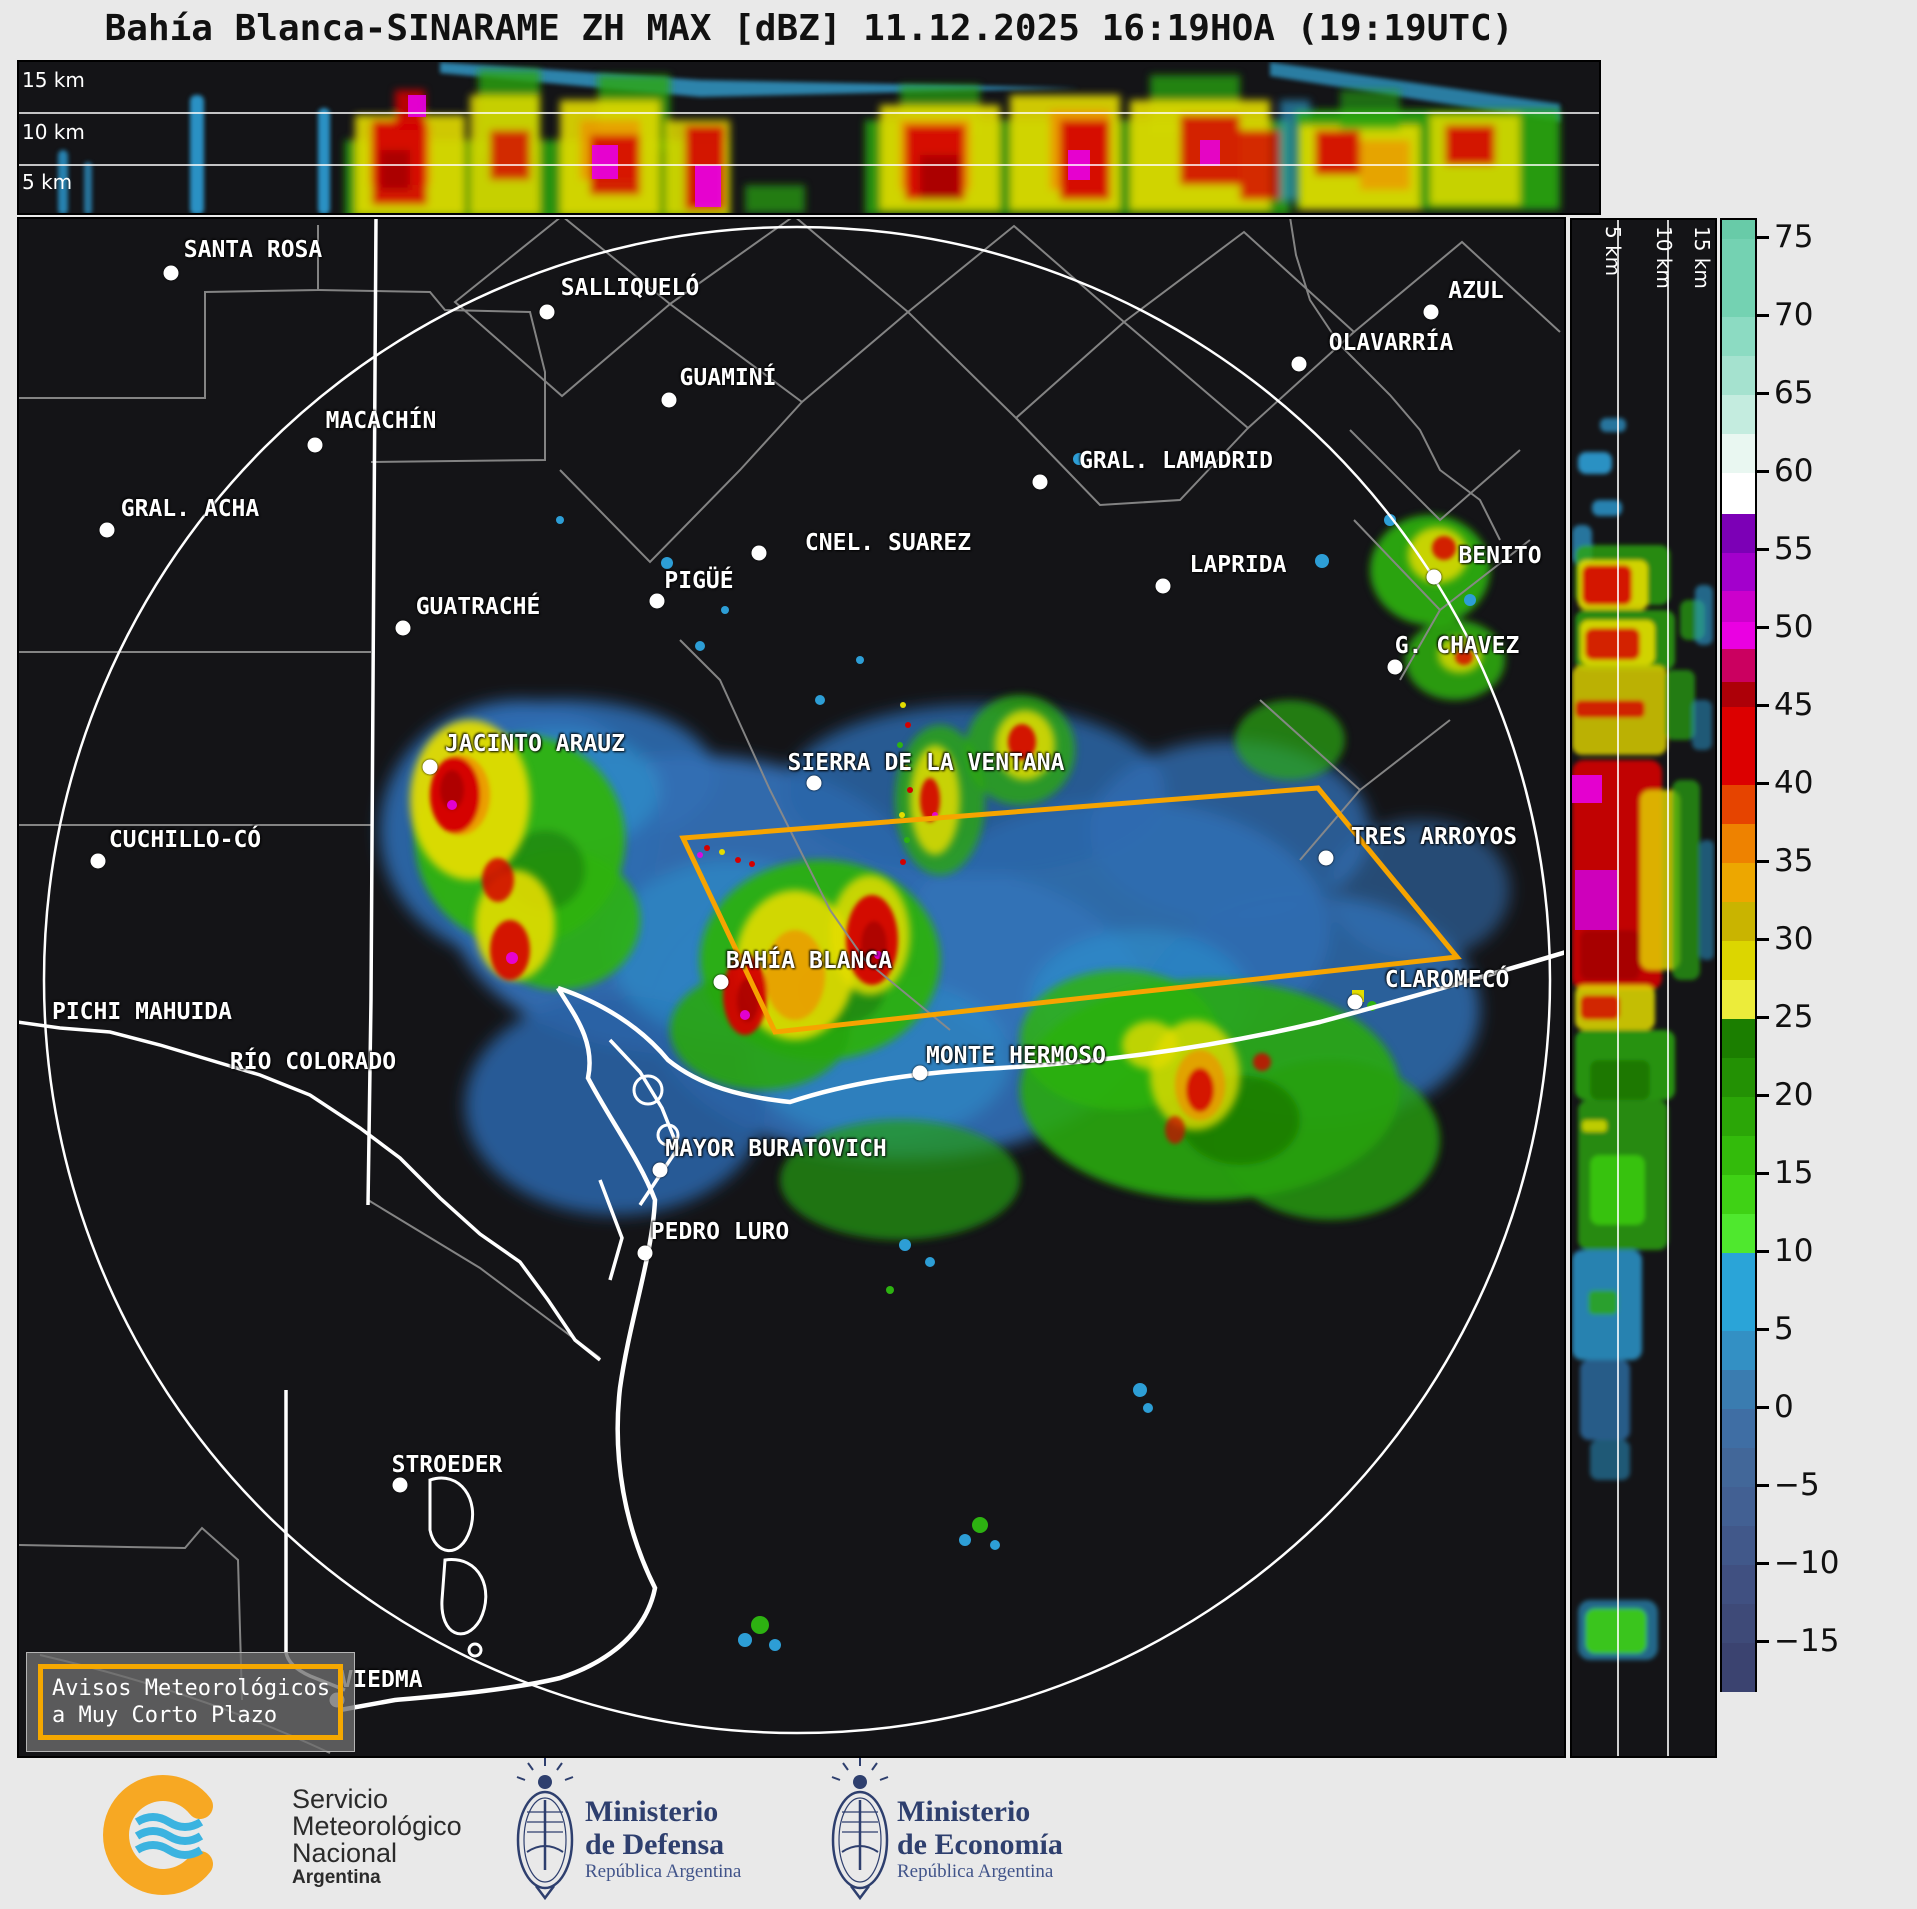 The height and width of the screenshot is (1909, 1917). Describe the element at coordinates (1664, 257) in the screenshot. I see `right-panel-10km-label: 10 km` at that location.